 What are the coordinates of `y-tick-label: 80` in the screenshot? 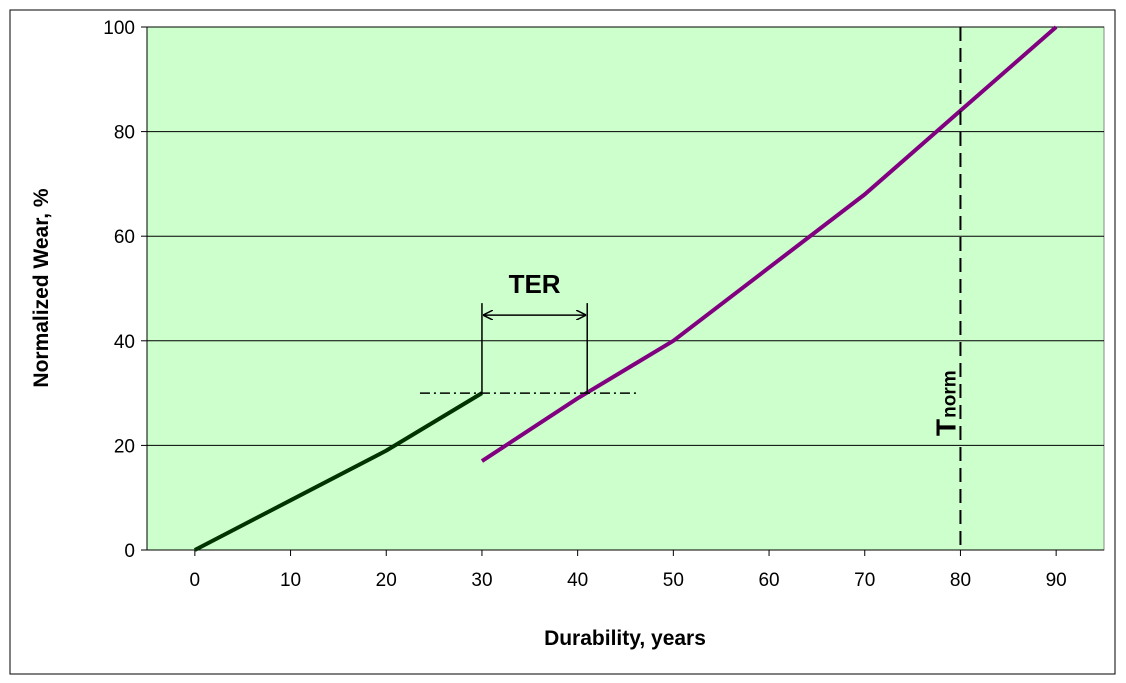 It's located at (124, 133).